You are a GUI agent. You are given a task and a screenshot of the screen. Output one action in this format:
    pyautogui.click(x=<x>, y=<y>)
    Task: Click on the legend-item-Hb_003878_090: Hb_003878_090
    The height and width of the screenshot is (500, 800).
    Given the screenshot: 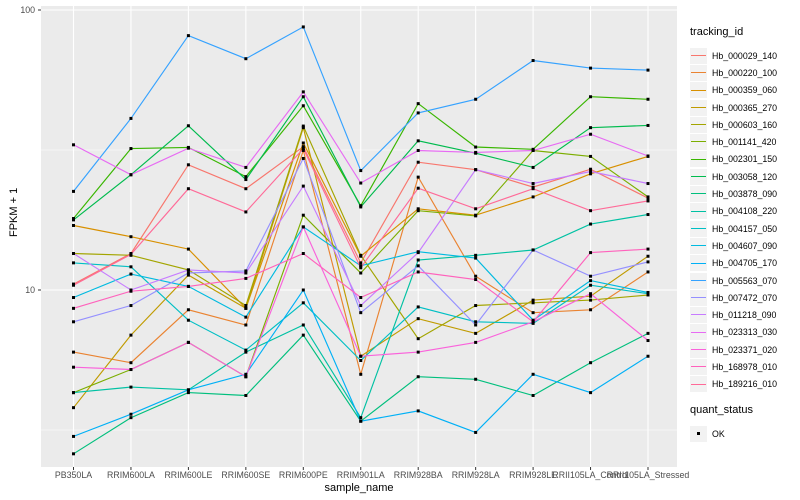 What is the action you would take?
    pyautogui.click(x=744, y=194)
    